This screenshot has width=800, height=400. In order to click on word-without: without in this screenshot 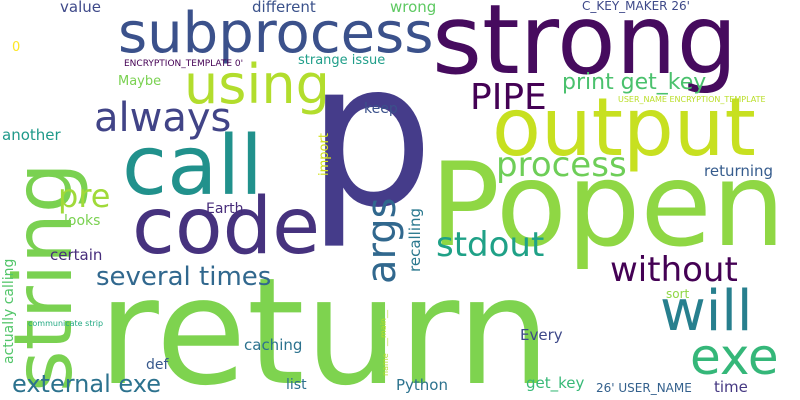, I will do `click(674, 270)`.